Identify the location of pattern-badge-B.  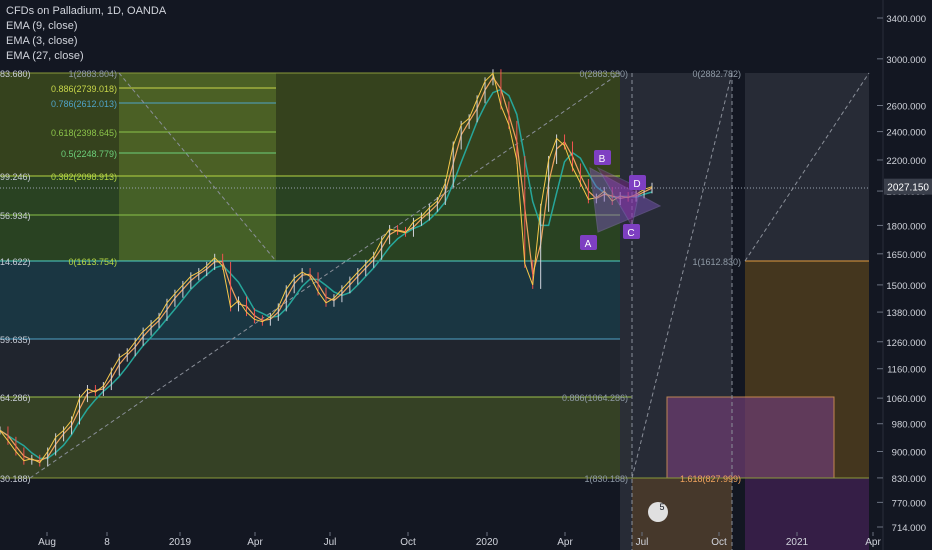
(602, 157).